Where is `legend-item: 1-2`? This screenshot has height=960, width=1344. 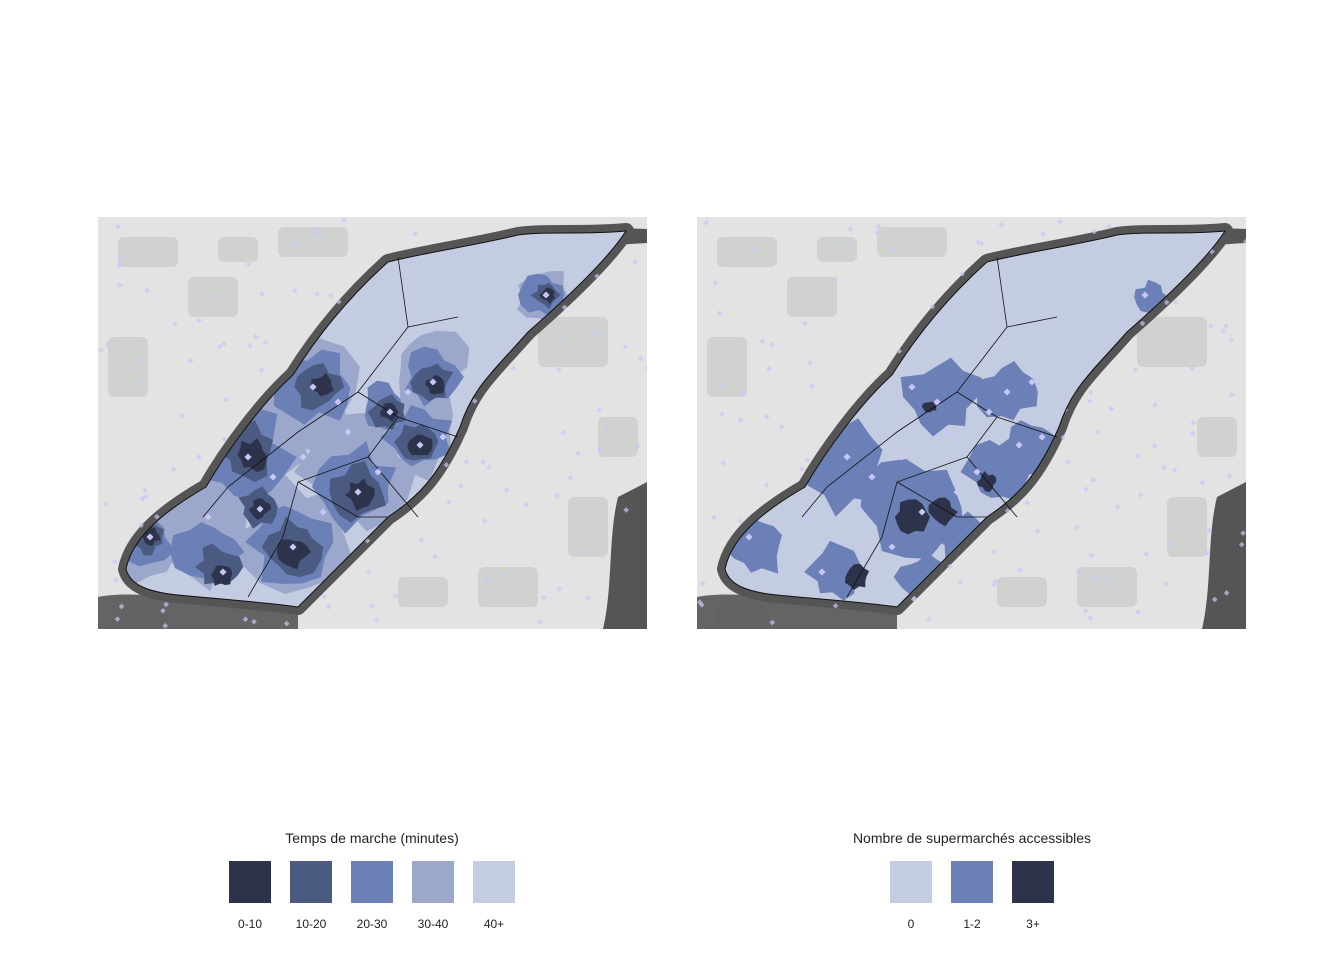
legend-item: 1-2 is located at coordinates (972, 896).